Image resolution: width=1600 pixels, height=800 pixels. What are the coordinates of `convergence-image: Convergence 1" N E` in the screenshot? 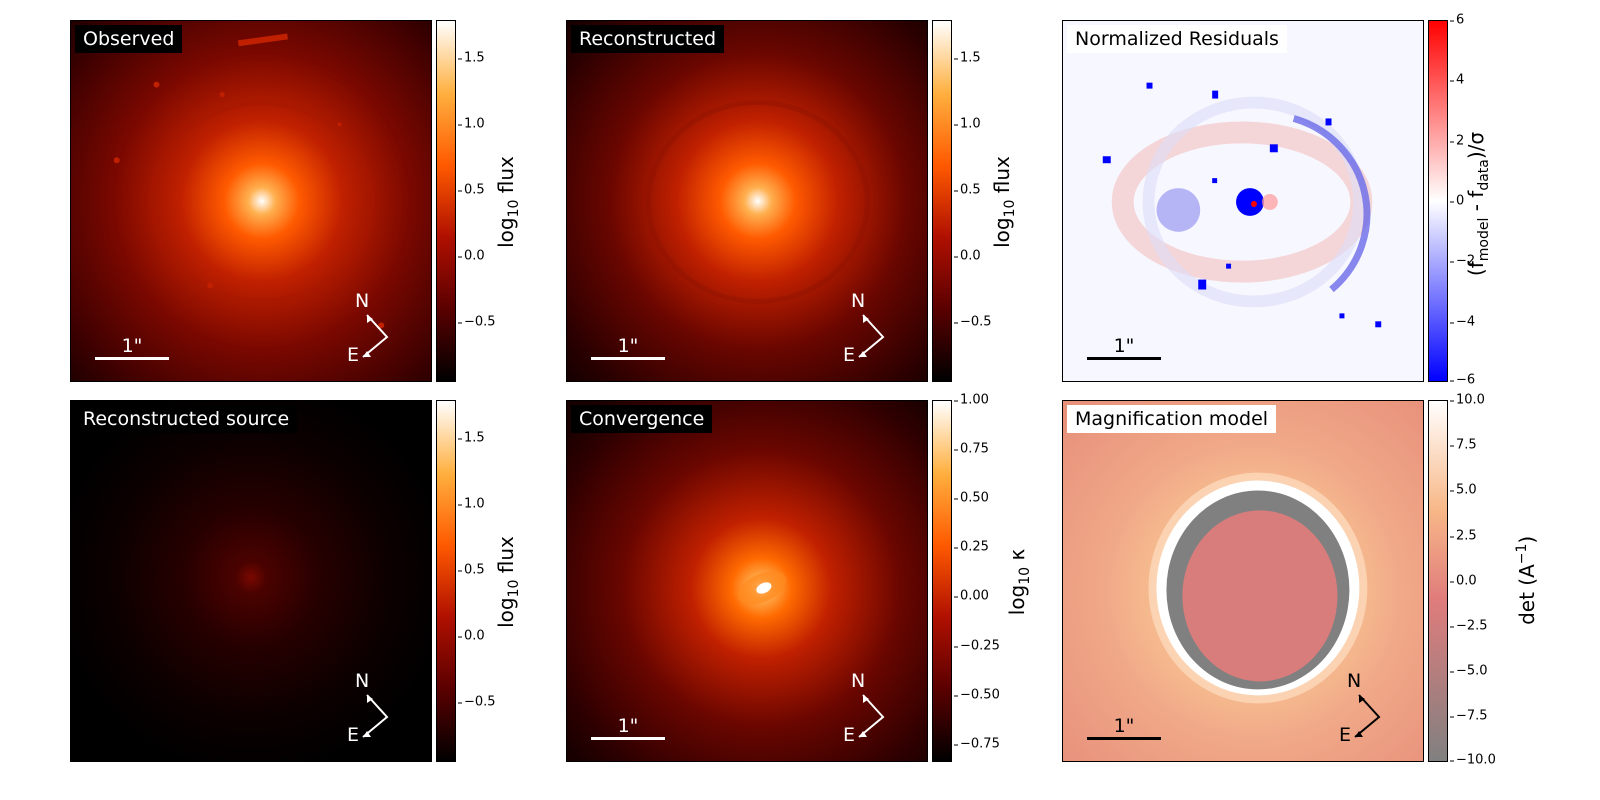 It's located at (747, 581).